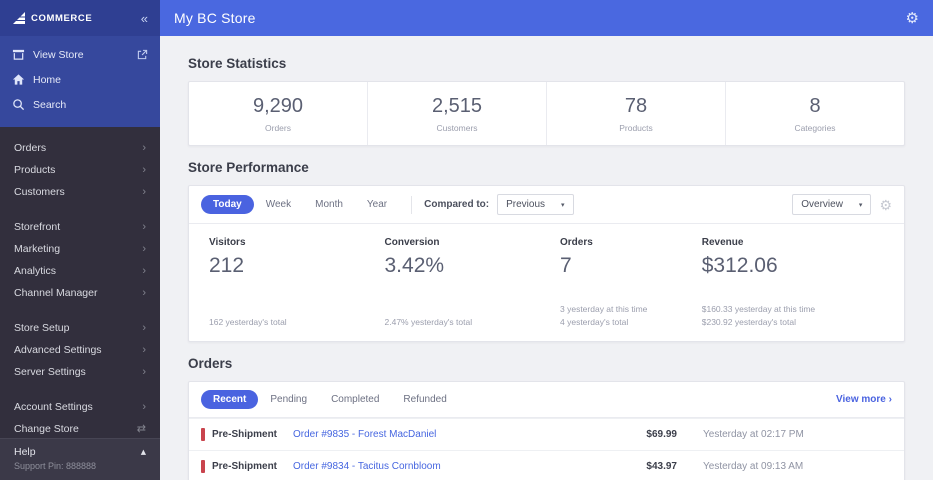  I want to click on sidebar-item-channel-manager: Channel Manager ›, so click(80, 293).